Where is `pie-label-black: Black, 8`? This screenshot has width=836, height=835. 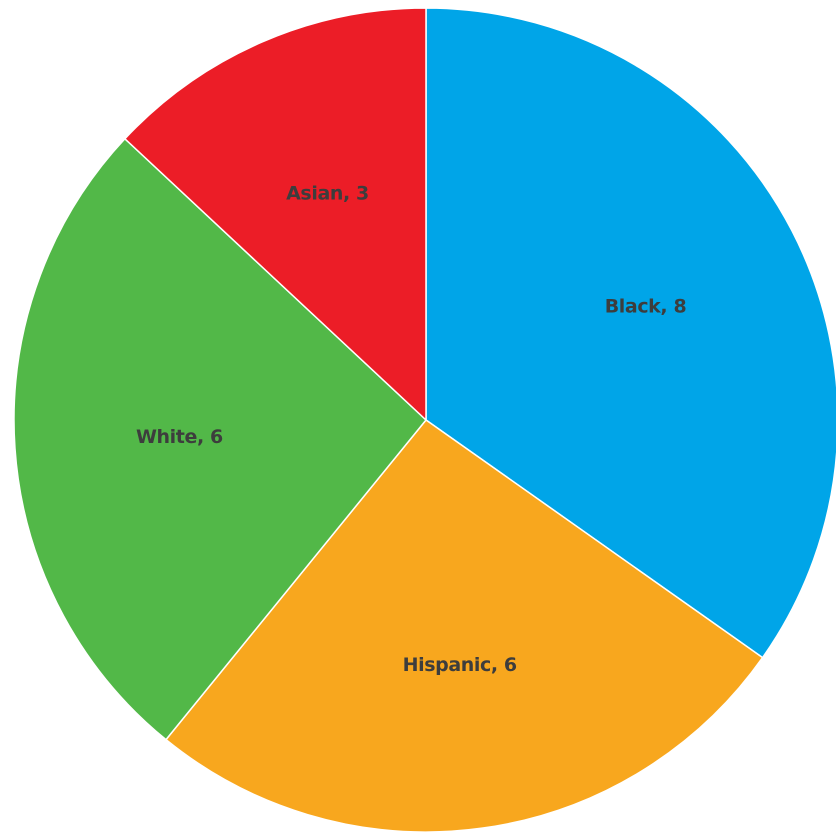
pie-label-black: Black, 8 is located at coordinates (646, 306).